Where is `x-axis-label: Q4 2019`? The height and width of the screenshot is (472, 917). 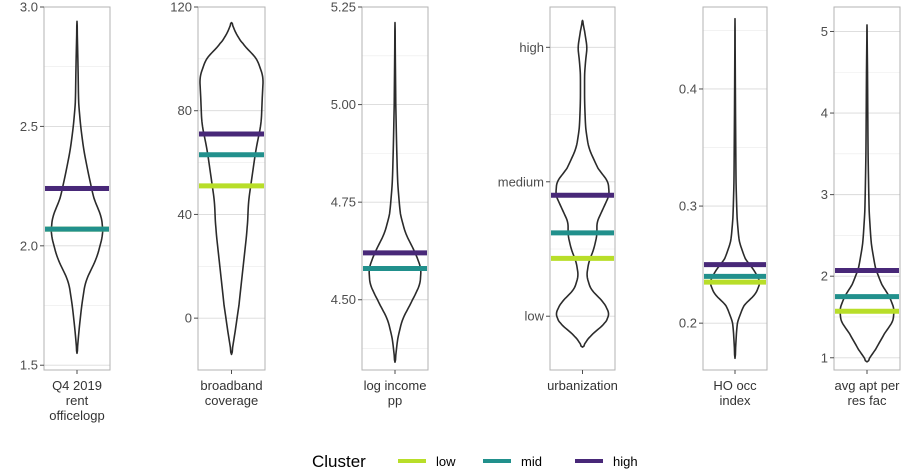
x-axis-label: Q4 2019 is located at coordinates (77, 385).